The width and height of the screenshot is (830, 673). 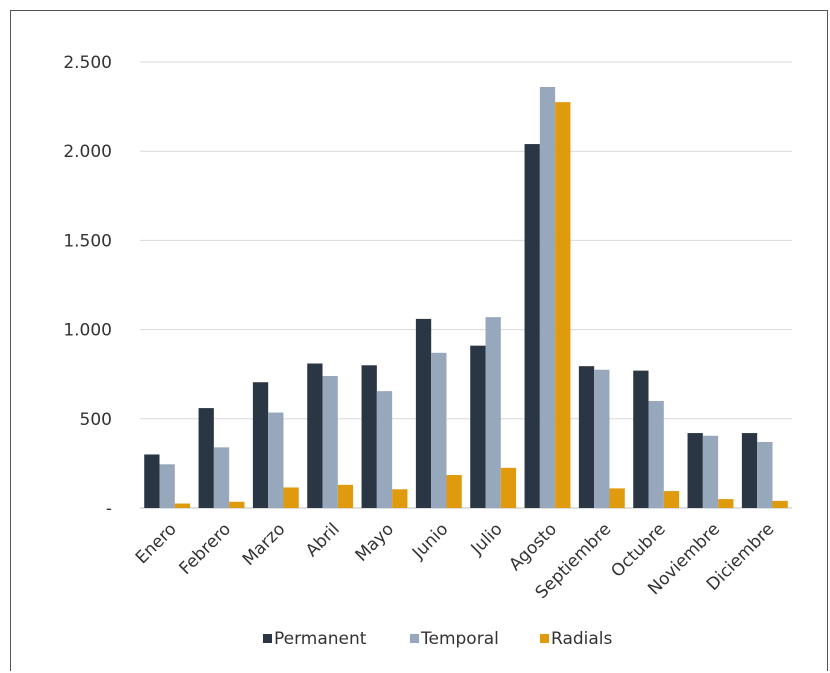 I want to click on bar-temporal-marzo, so click(x=276, y=460).